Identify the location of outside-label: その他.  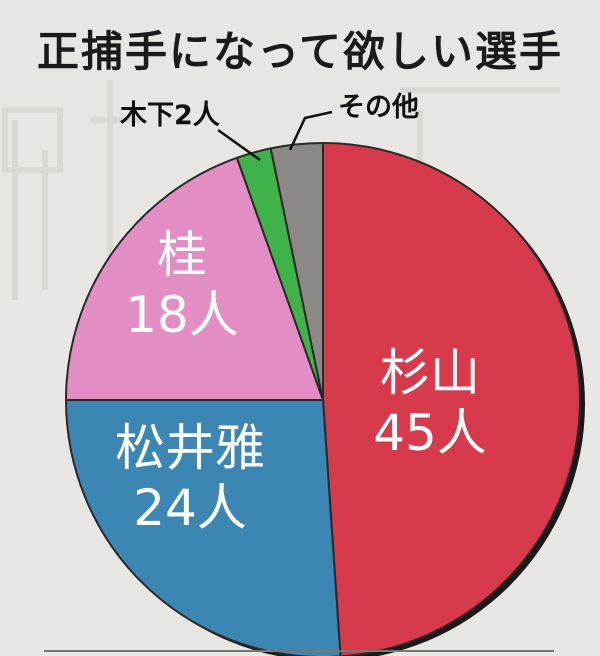
(378, 107).